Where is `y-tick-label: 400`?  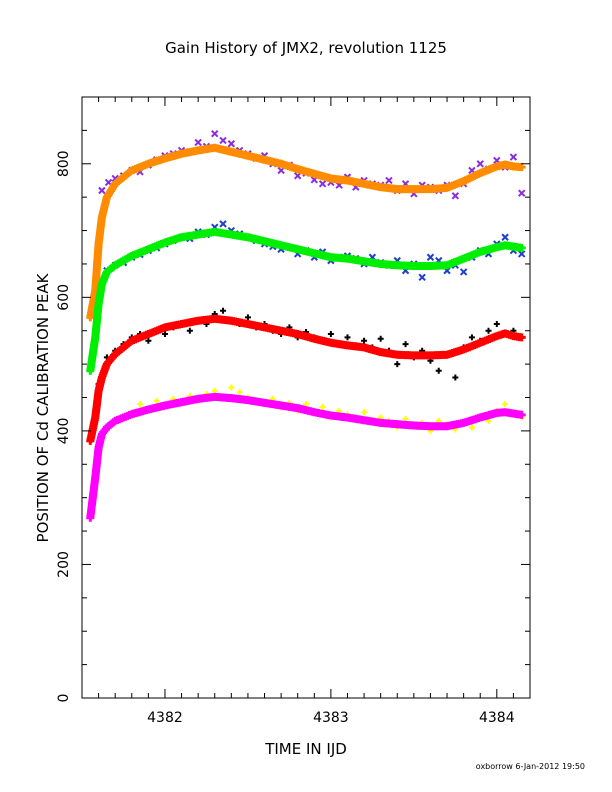
y-tick-label: 400 is located at coordinates (64, 431).